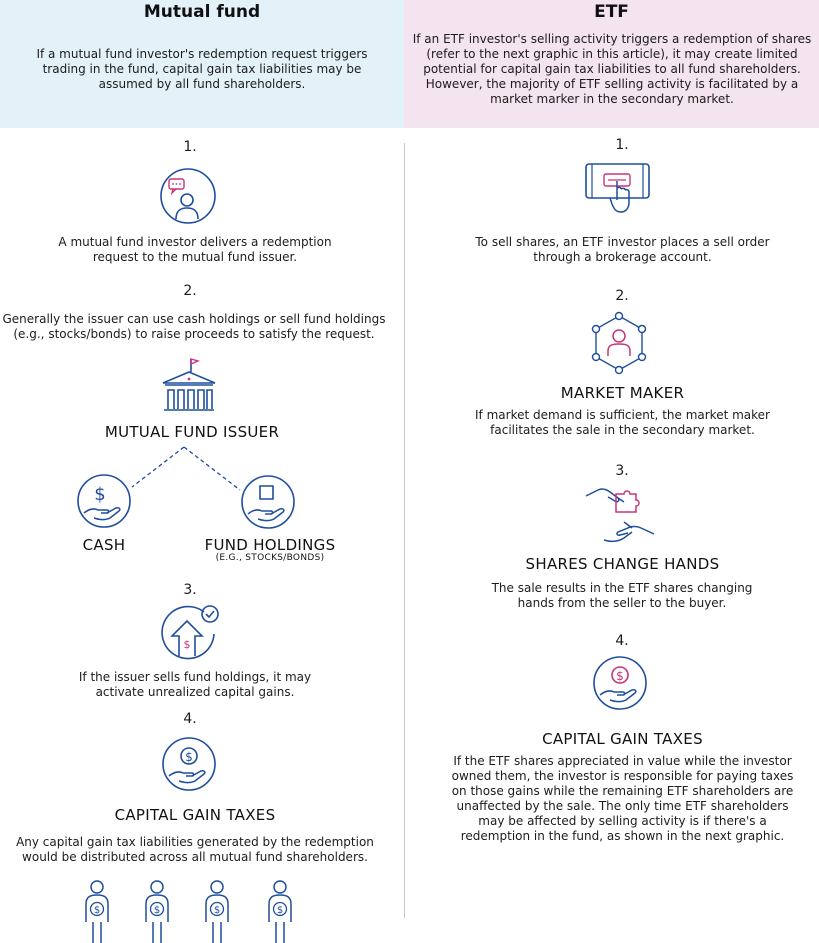 The image size is (819, 943). What do you see at coordinates (188, 196) in the screenshot?
I see `investor-chat-icon` at bounding box center [188, 196].